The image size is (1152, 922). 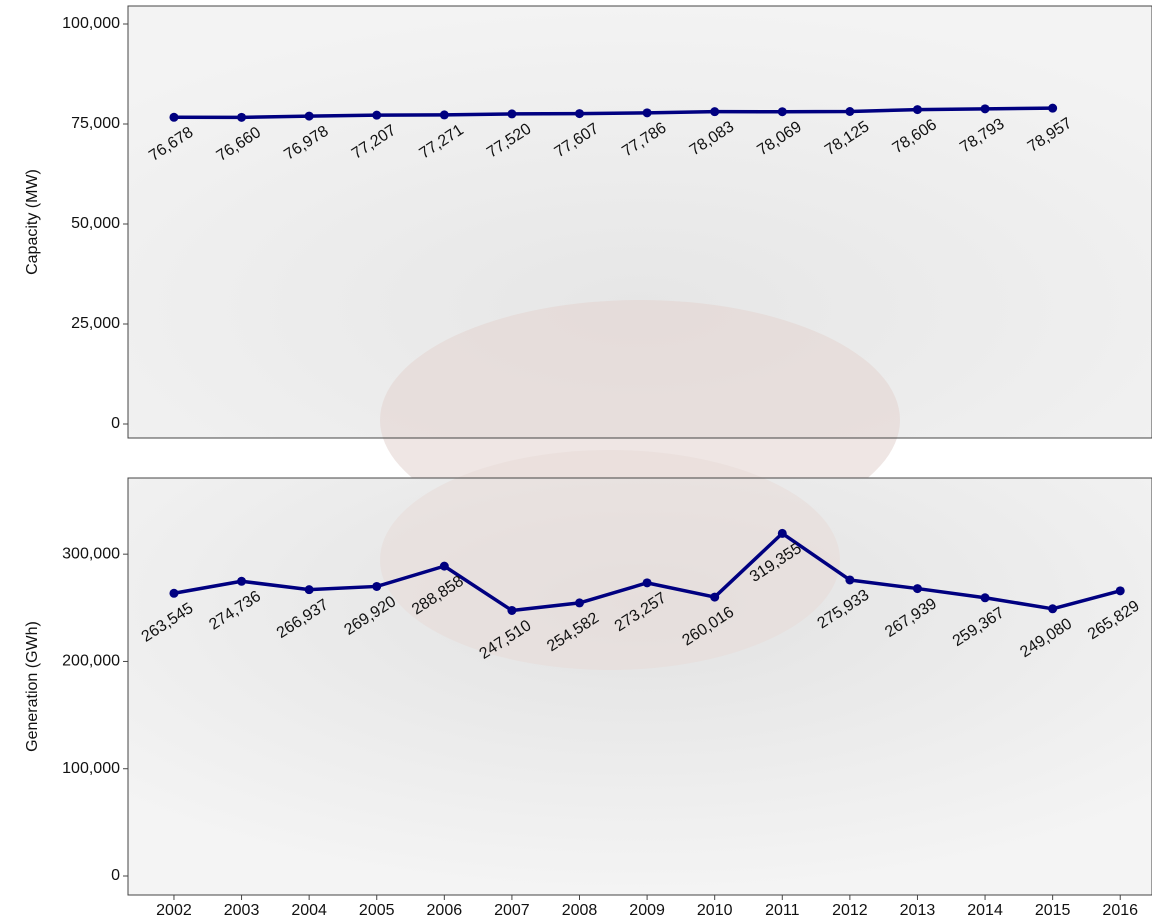 I want to click on data-line, so click(x=613, y=113).